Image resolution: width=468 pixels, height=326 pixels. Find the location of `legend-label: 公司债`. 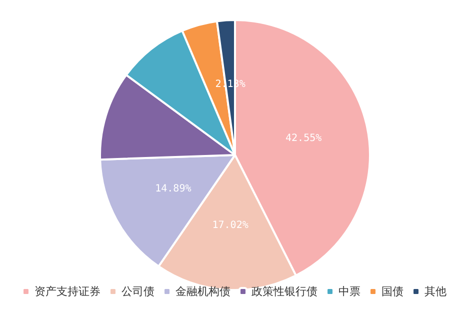

legend-label: 公司债 is located at coordinates (138, 291).